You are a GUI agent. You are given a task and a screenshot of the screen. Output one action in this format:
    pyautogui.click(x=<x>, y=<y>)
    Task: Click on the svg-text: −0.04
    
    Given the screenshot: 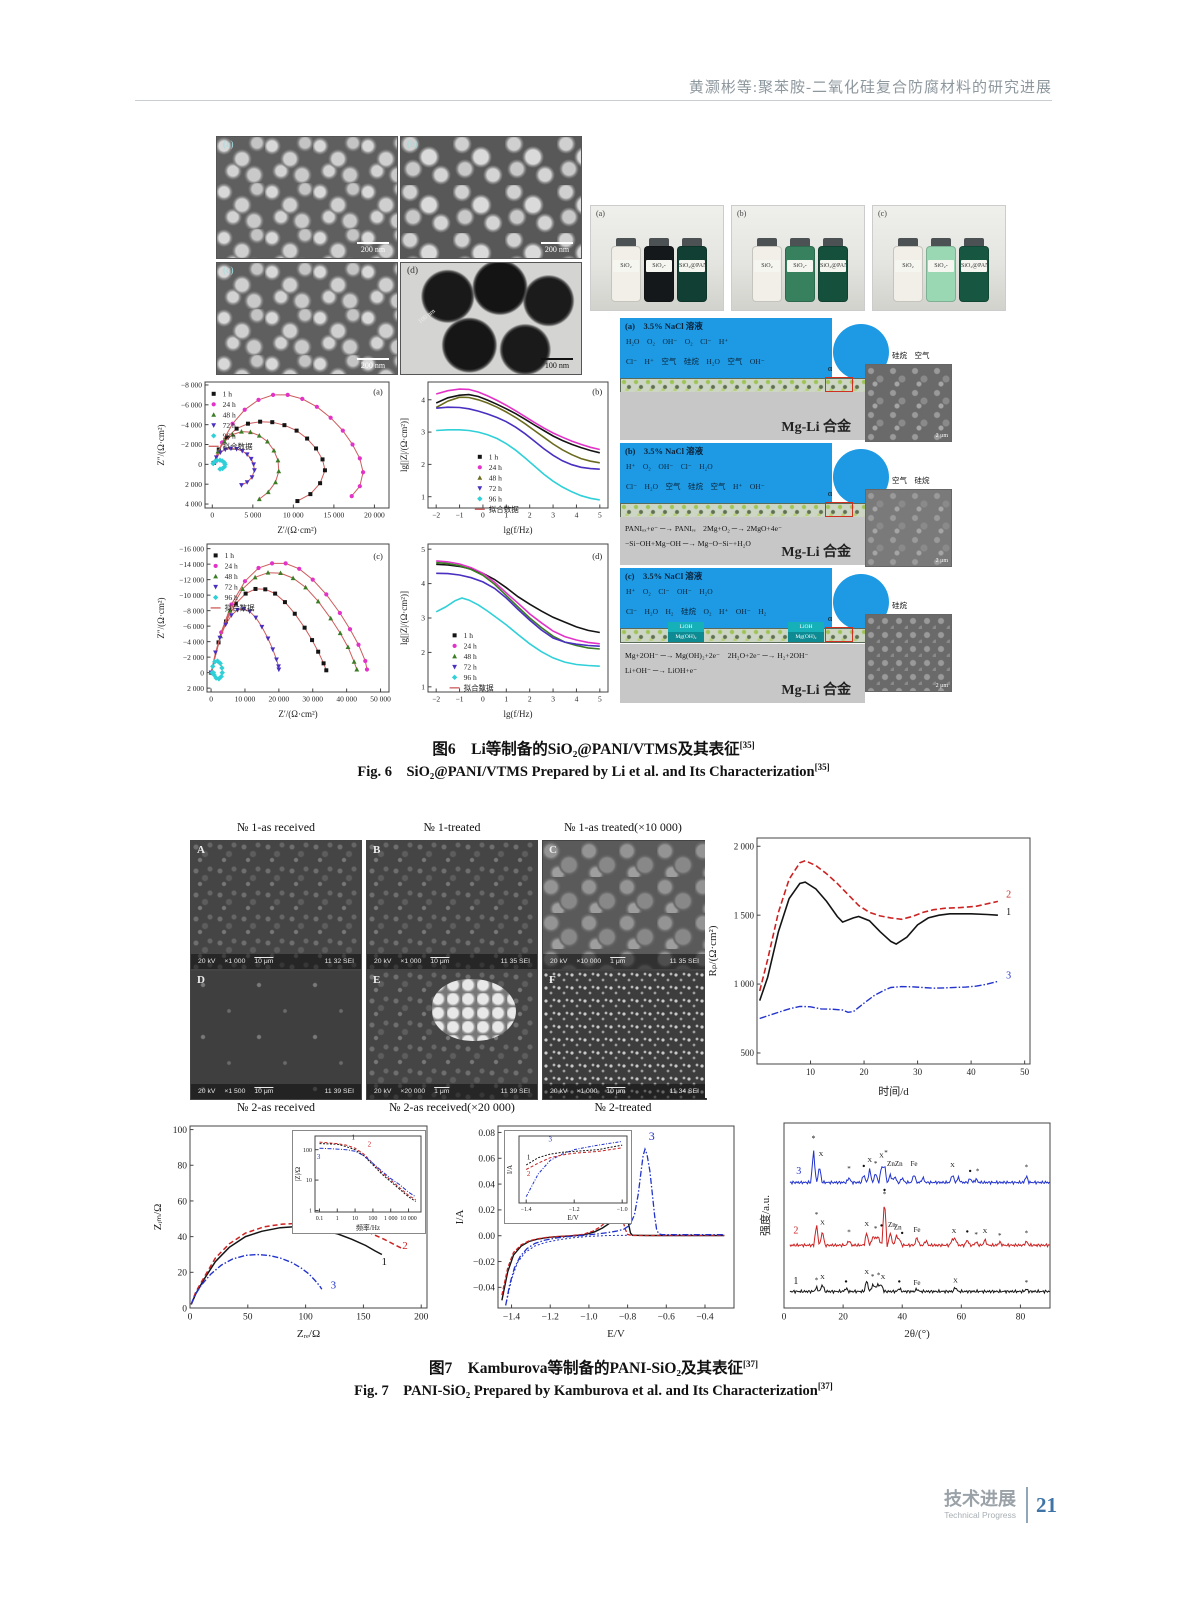 What is the action you would take?
    pyautogui.click(x=484, y=1289)
    